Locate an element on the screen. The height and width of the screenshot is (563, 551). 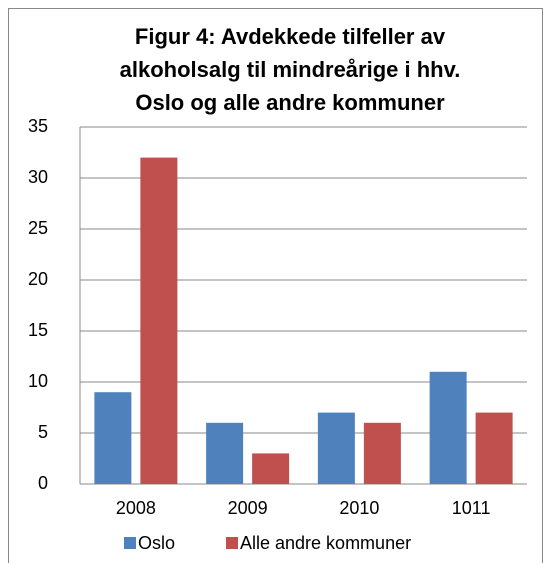
y-tick-label: 5 is located at coordinates (43, 432).